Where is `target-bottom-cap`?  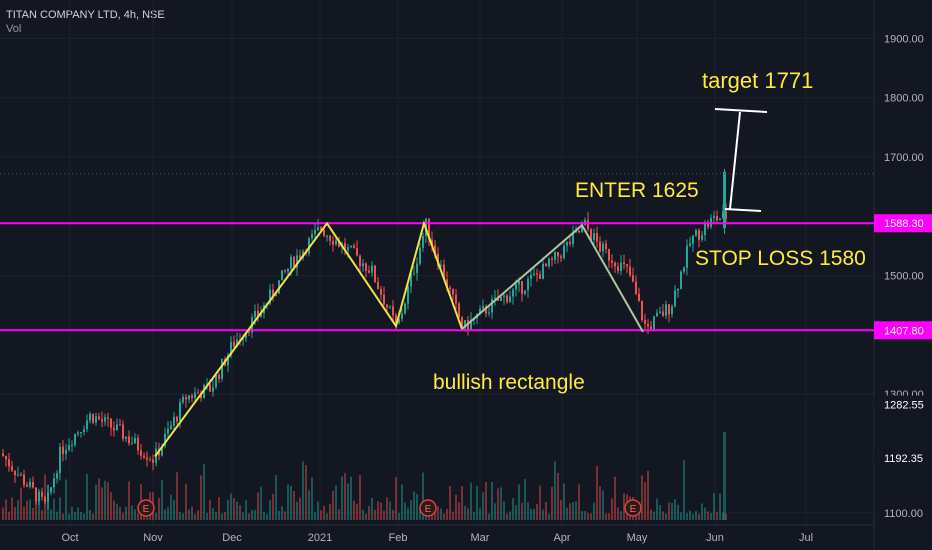 target-bottom-cap is located at coordinates (743, 210).